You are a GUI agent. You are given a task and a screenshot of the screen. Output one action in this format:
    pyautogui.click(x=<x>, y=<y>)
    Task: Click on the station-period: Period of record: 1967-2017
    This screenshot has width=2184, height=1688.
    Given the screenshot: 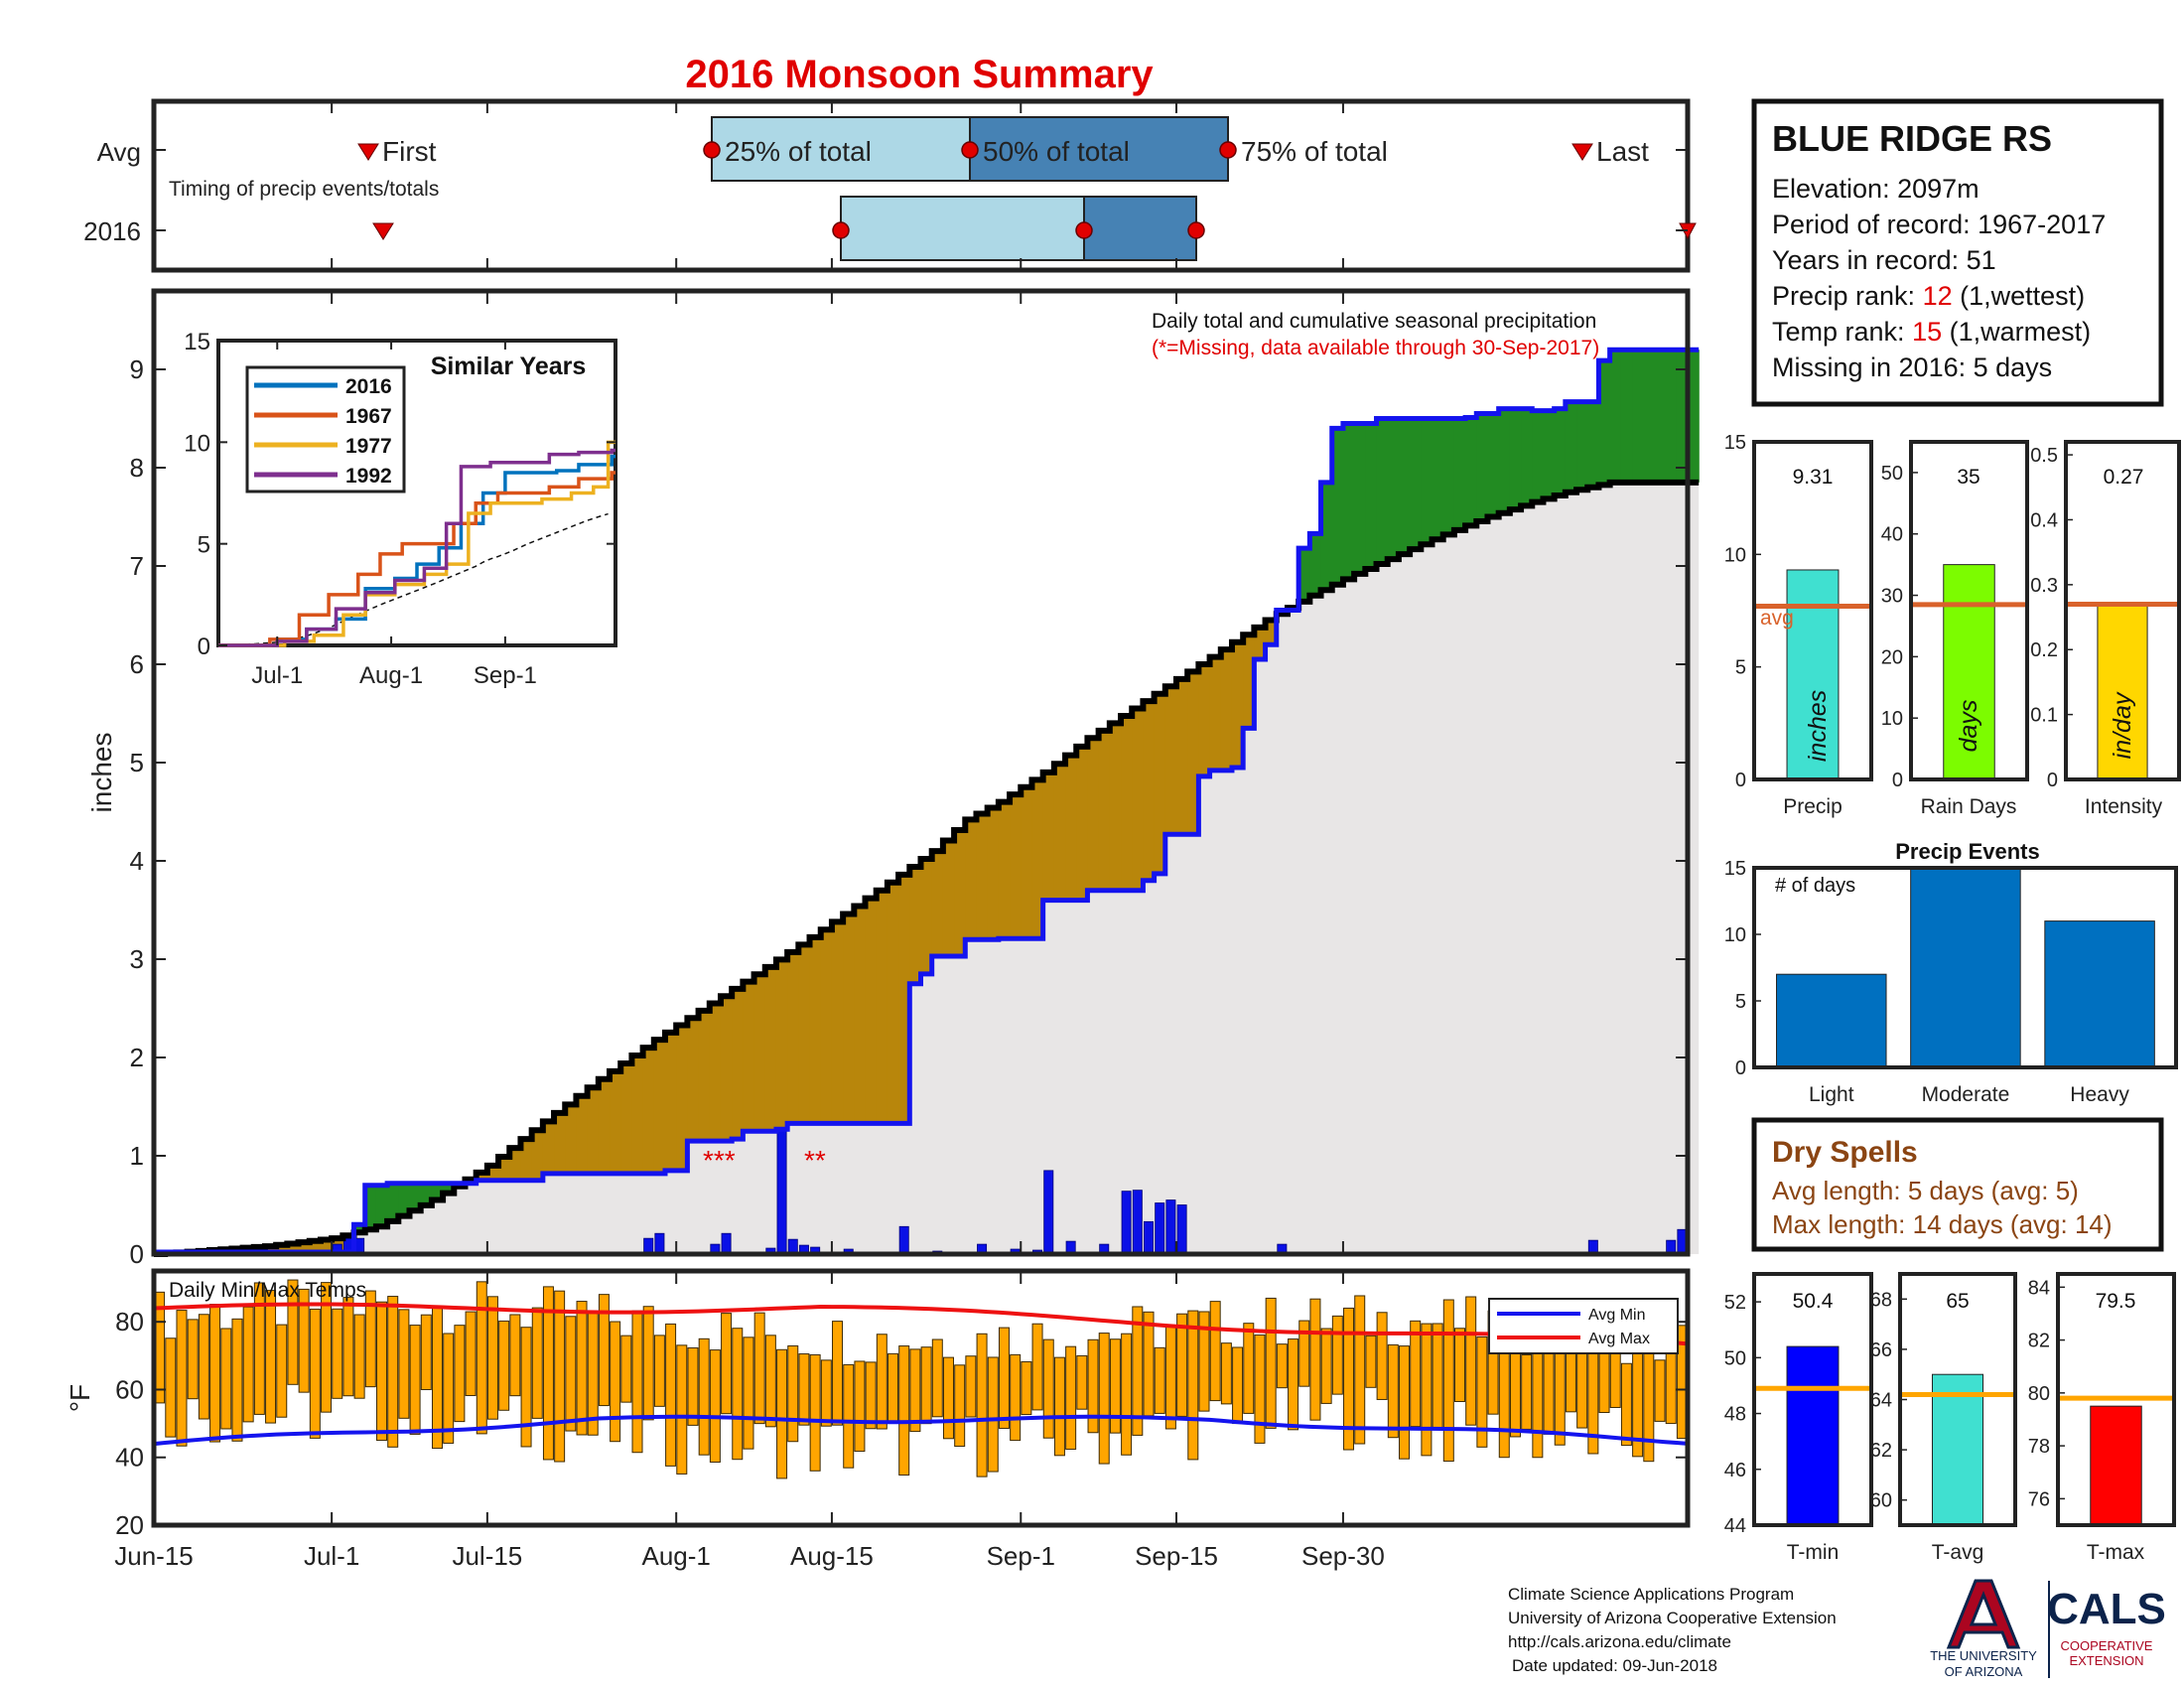 What is the action you would take?
    pyautogui.click(x=1939, y=224)
    